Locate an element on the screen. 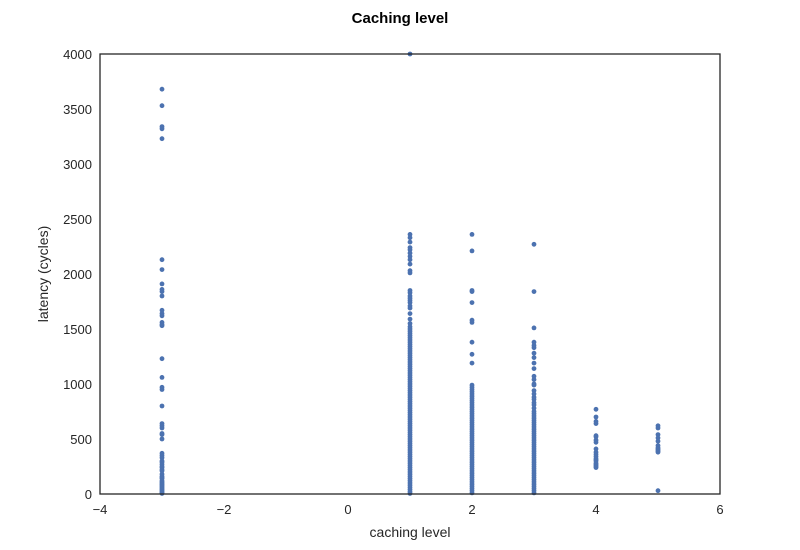 This screenshot has width=800, height=550. y-tick-label: 2500 is located at coordinates (77, 219).